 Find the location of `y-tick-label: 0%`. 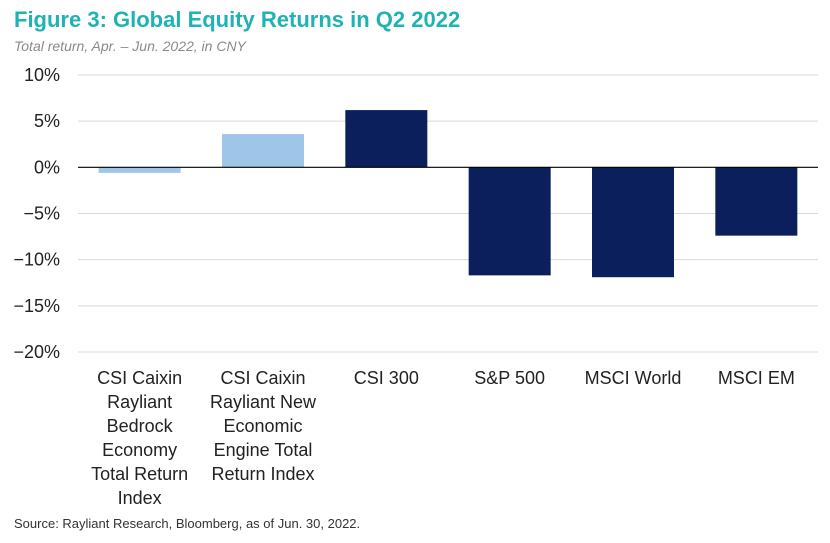

y-tick-label: 0% is located at coordinates (47, 167).